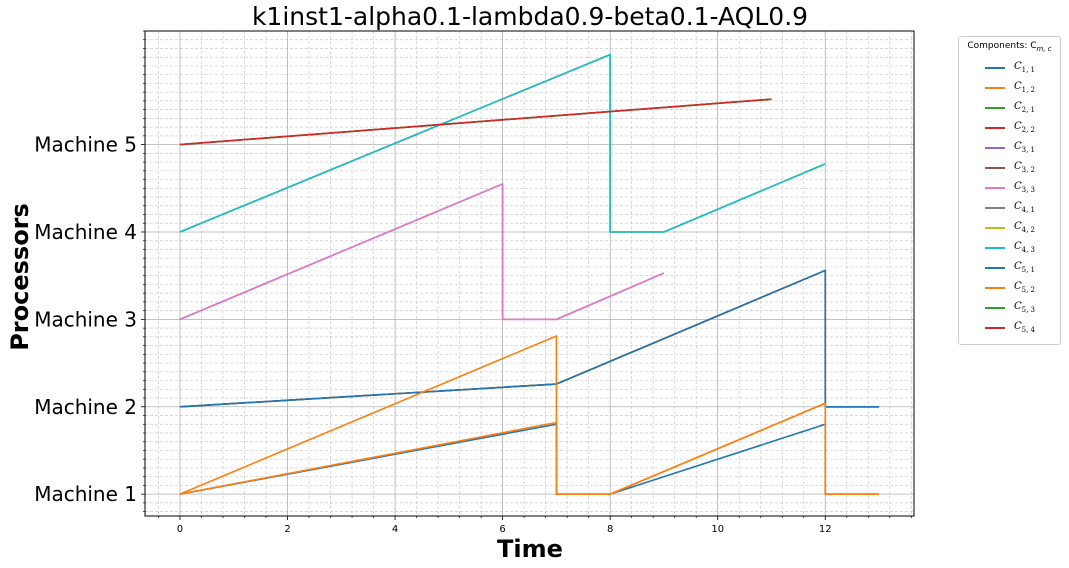  What do you see at coordinates (1025, 108) in the screenshot?
I see `legend-label: C2, 1` at bounding box center [1025, 108].